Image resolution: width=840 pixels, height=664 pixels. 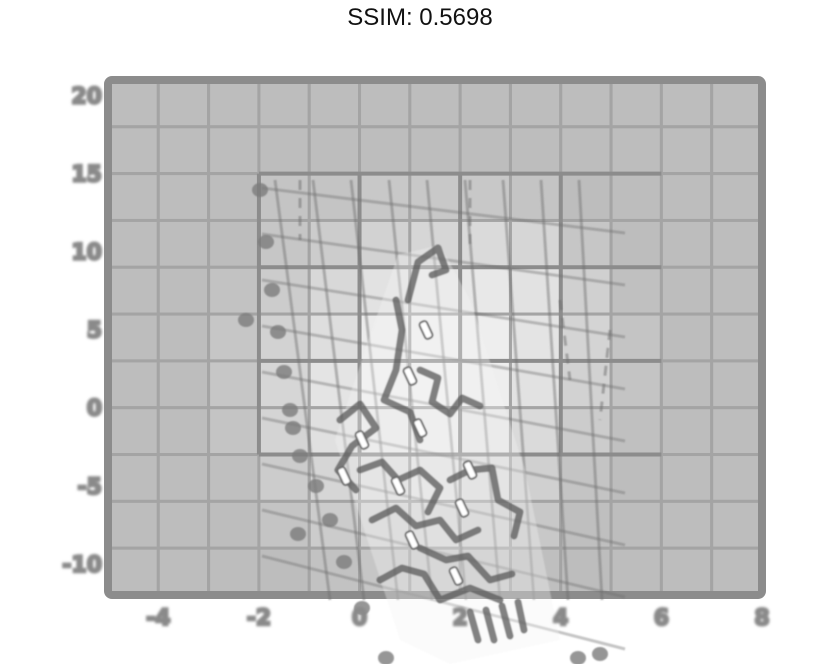 I want to click on y-tick-label: 15, so click(x=86, y=175).